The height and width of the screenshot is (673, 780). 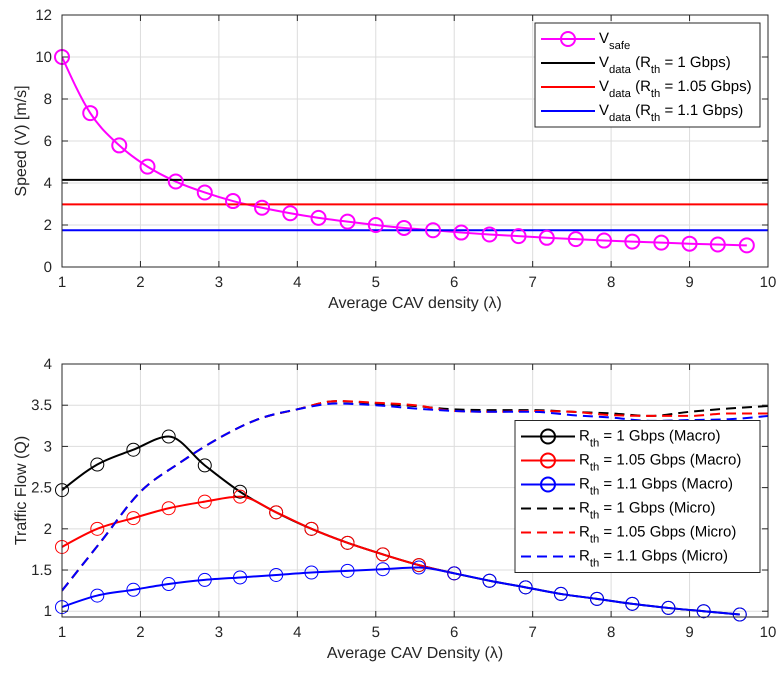 I want to click on y-tick-label: 2.5, so click(x=41, y=488).